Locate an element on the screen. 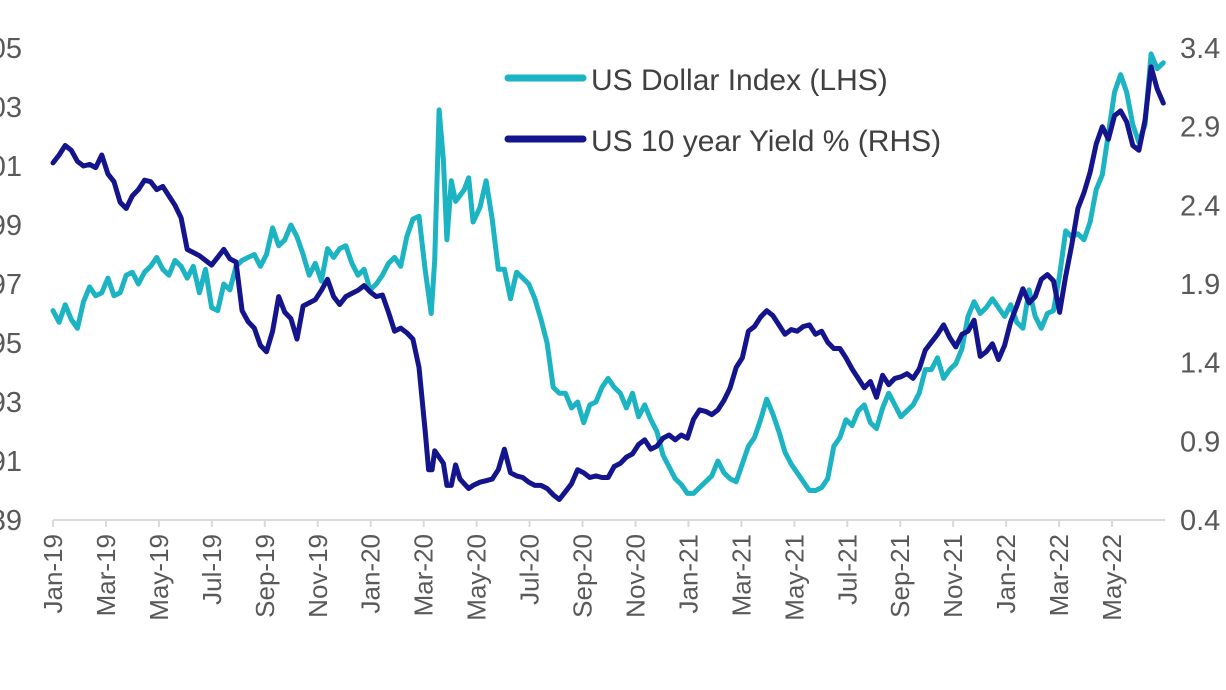  left-axis-tick-label: 97 is located at coordinates (11, 285).